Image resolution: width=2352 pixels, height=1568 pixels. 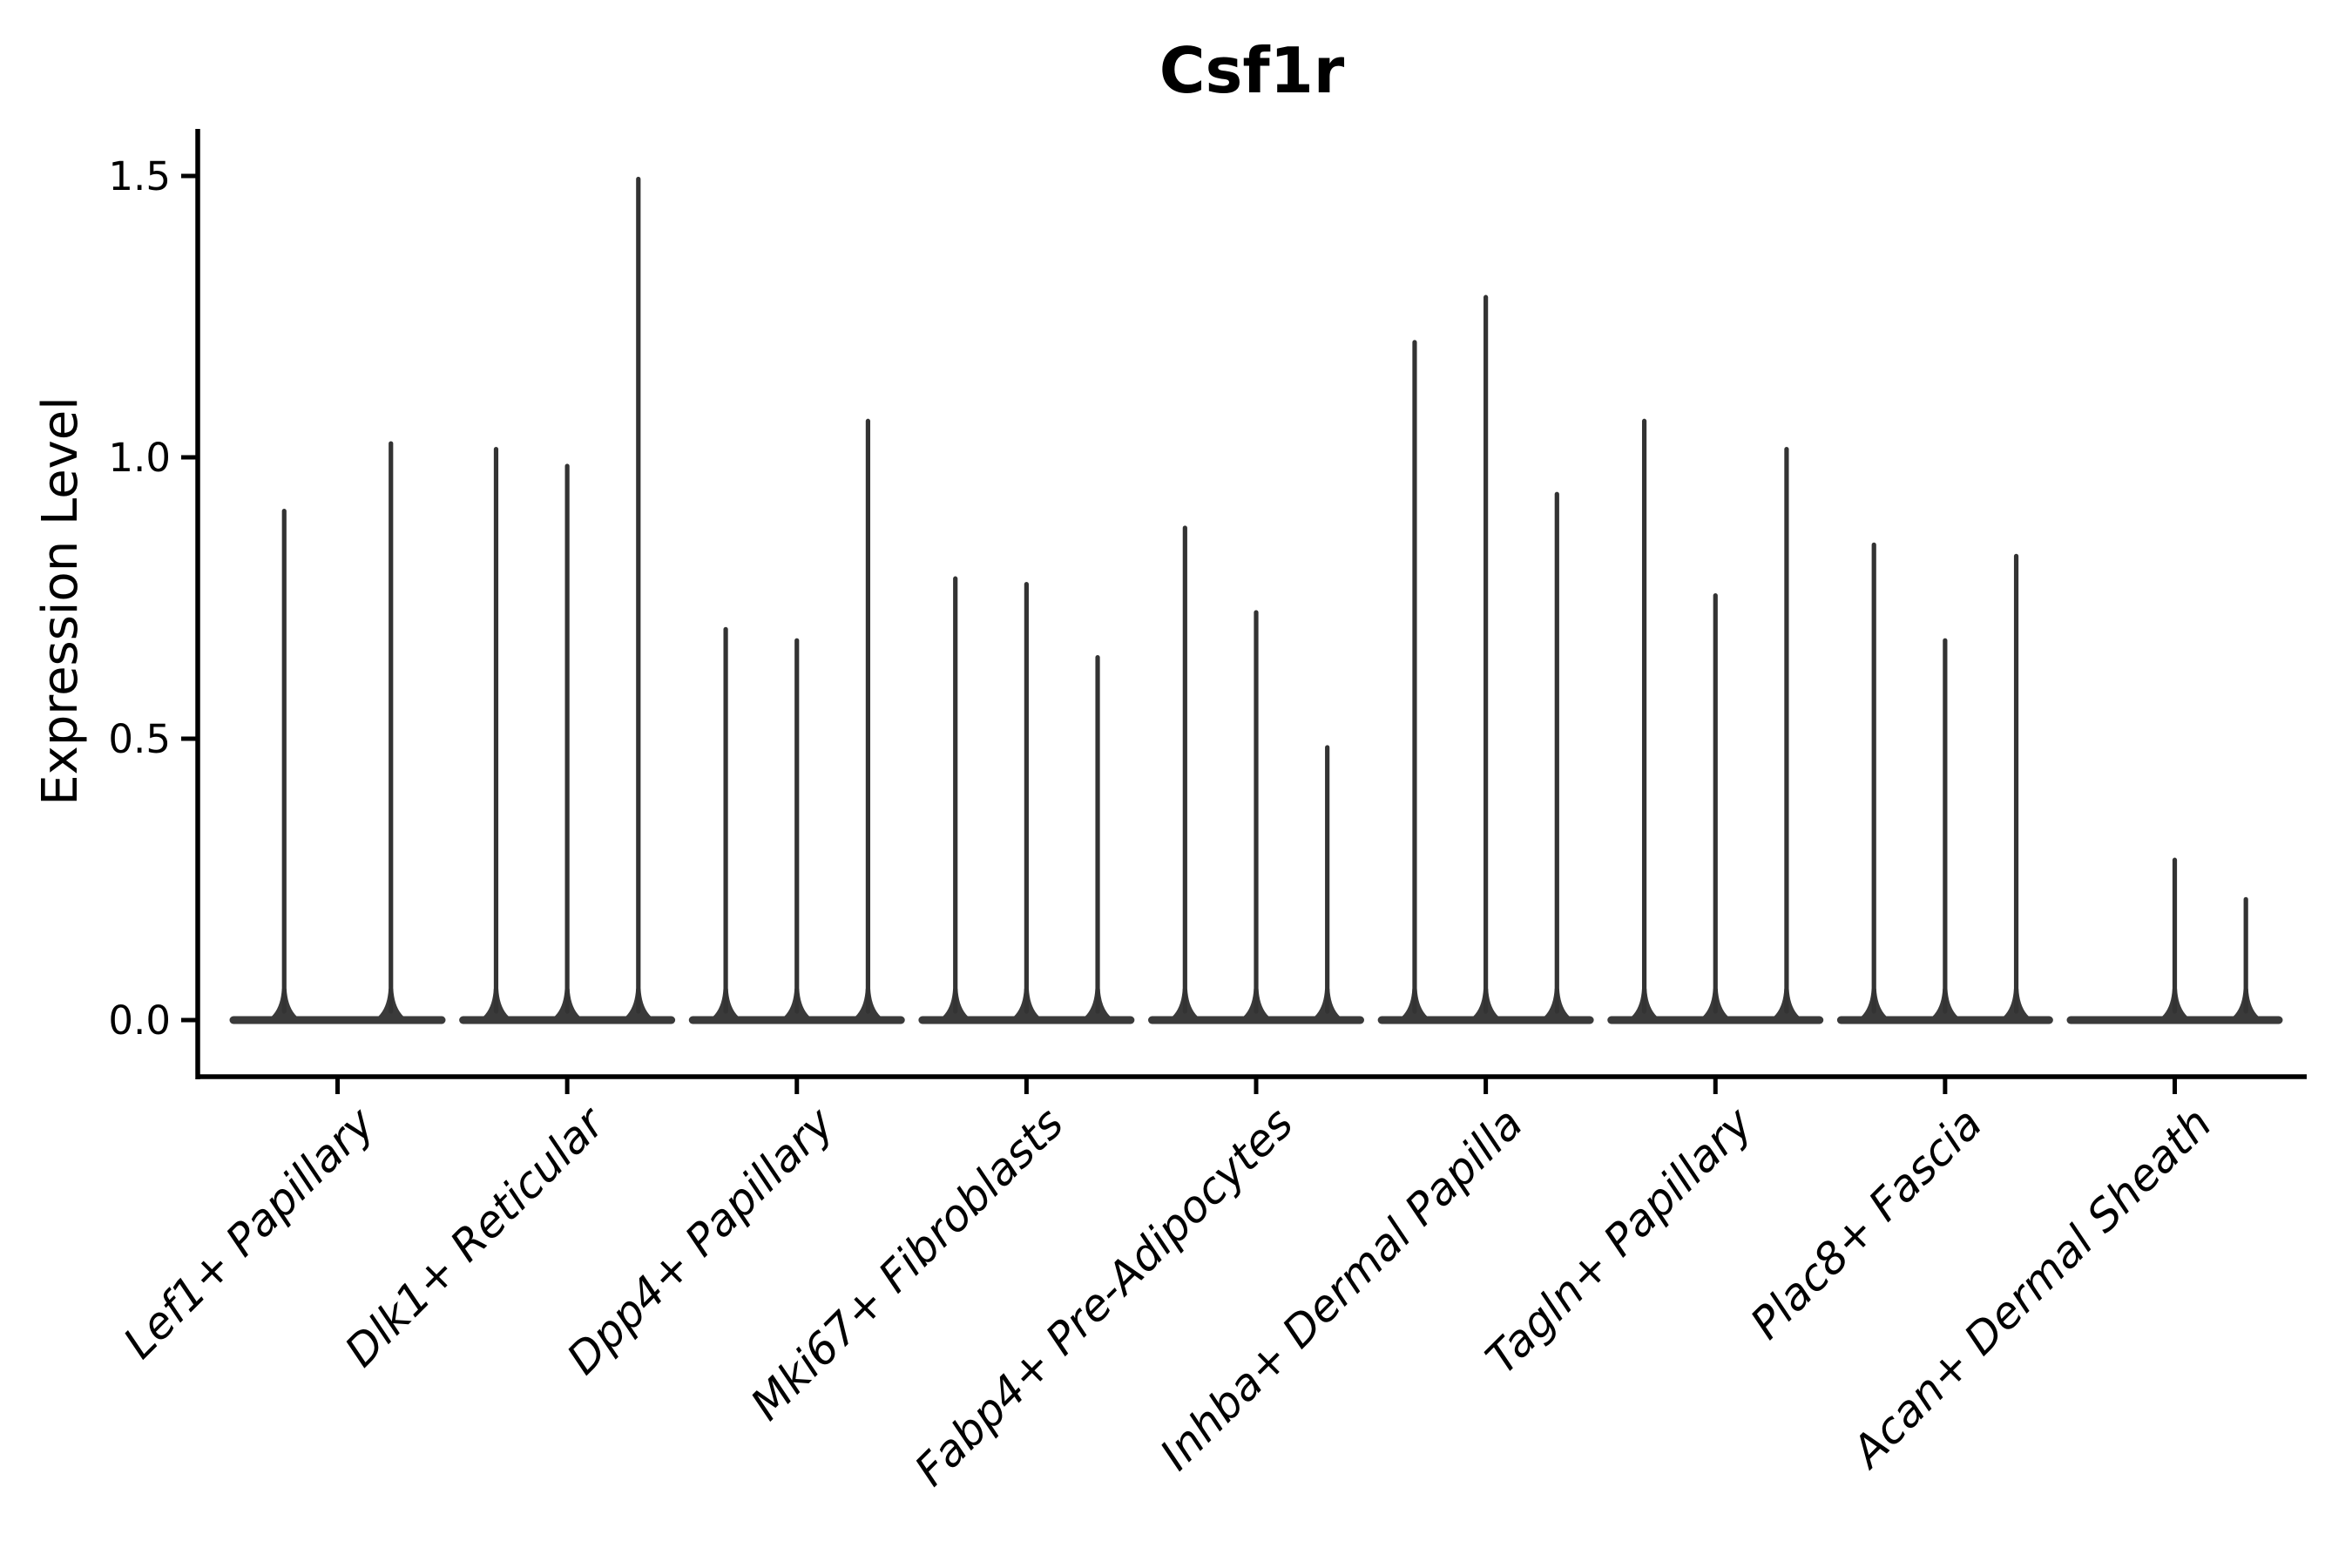 What do you see at coordinates (139, 176) in the screenshot?
I see `y-tick-label: 1.5` at bounding box center [139, 176].